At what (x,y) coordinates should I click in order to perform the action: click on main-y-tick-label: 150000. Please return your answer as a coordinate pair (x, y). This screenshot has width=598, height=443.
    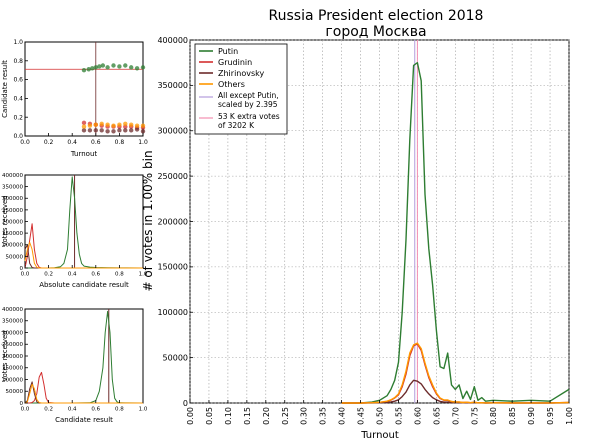
    Looking at the image, I should click on (172, 267).